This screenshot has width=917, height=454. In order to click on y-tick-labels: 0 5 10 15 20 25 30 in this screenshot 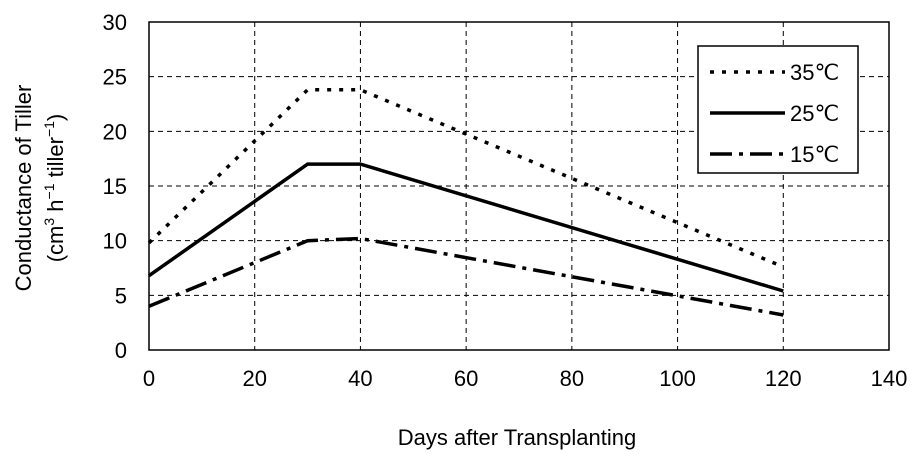, I will do `click(115, 186)`.